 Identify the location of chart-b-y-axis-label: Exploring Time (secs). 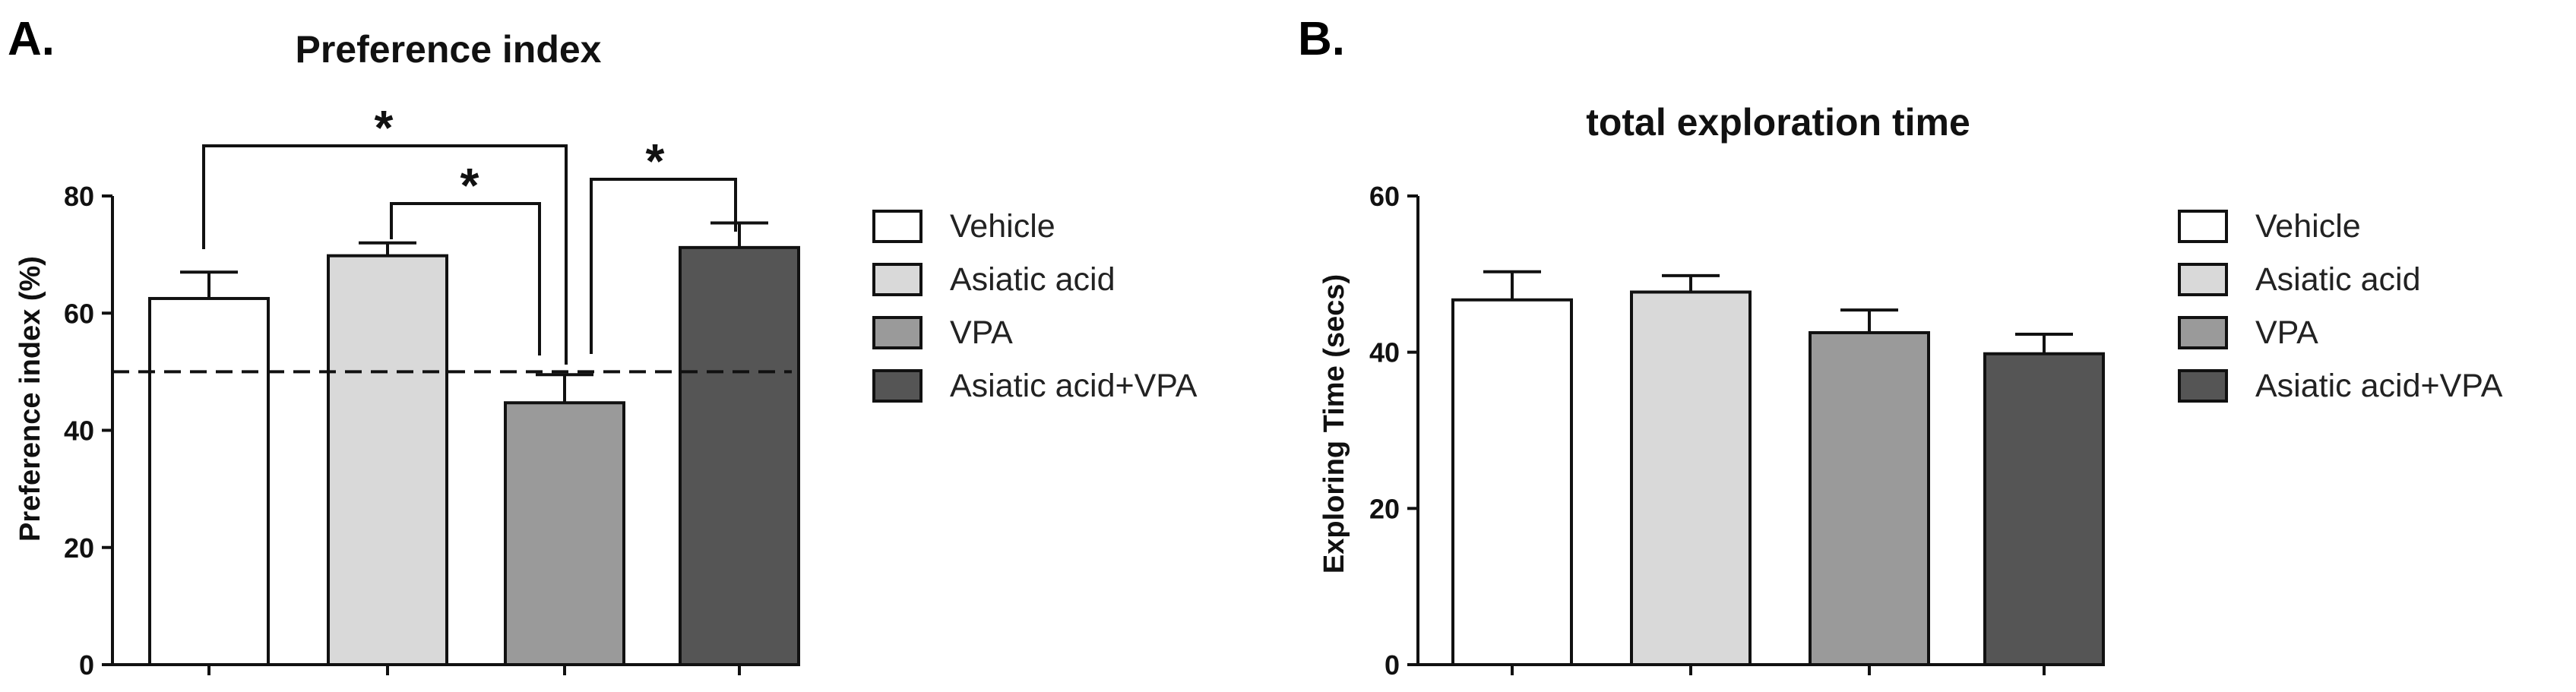
(1334, 424).